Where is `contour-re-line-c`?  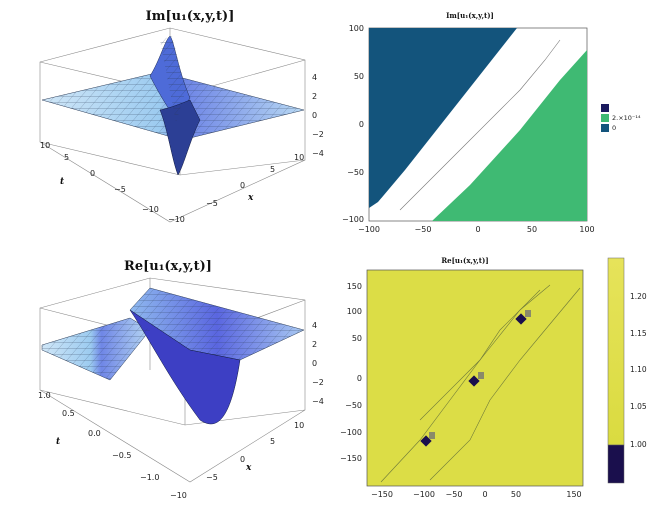
contour-re-line-c is located at coordinates (505, 384).